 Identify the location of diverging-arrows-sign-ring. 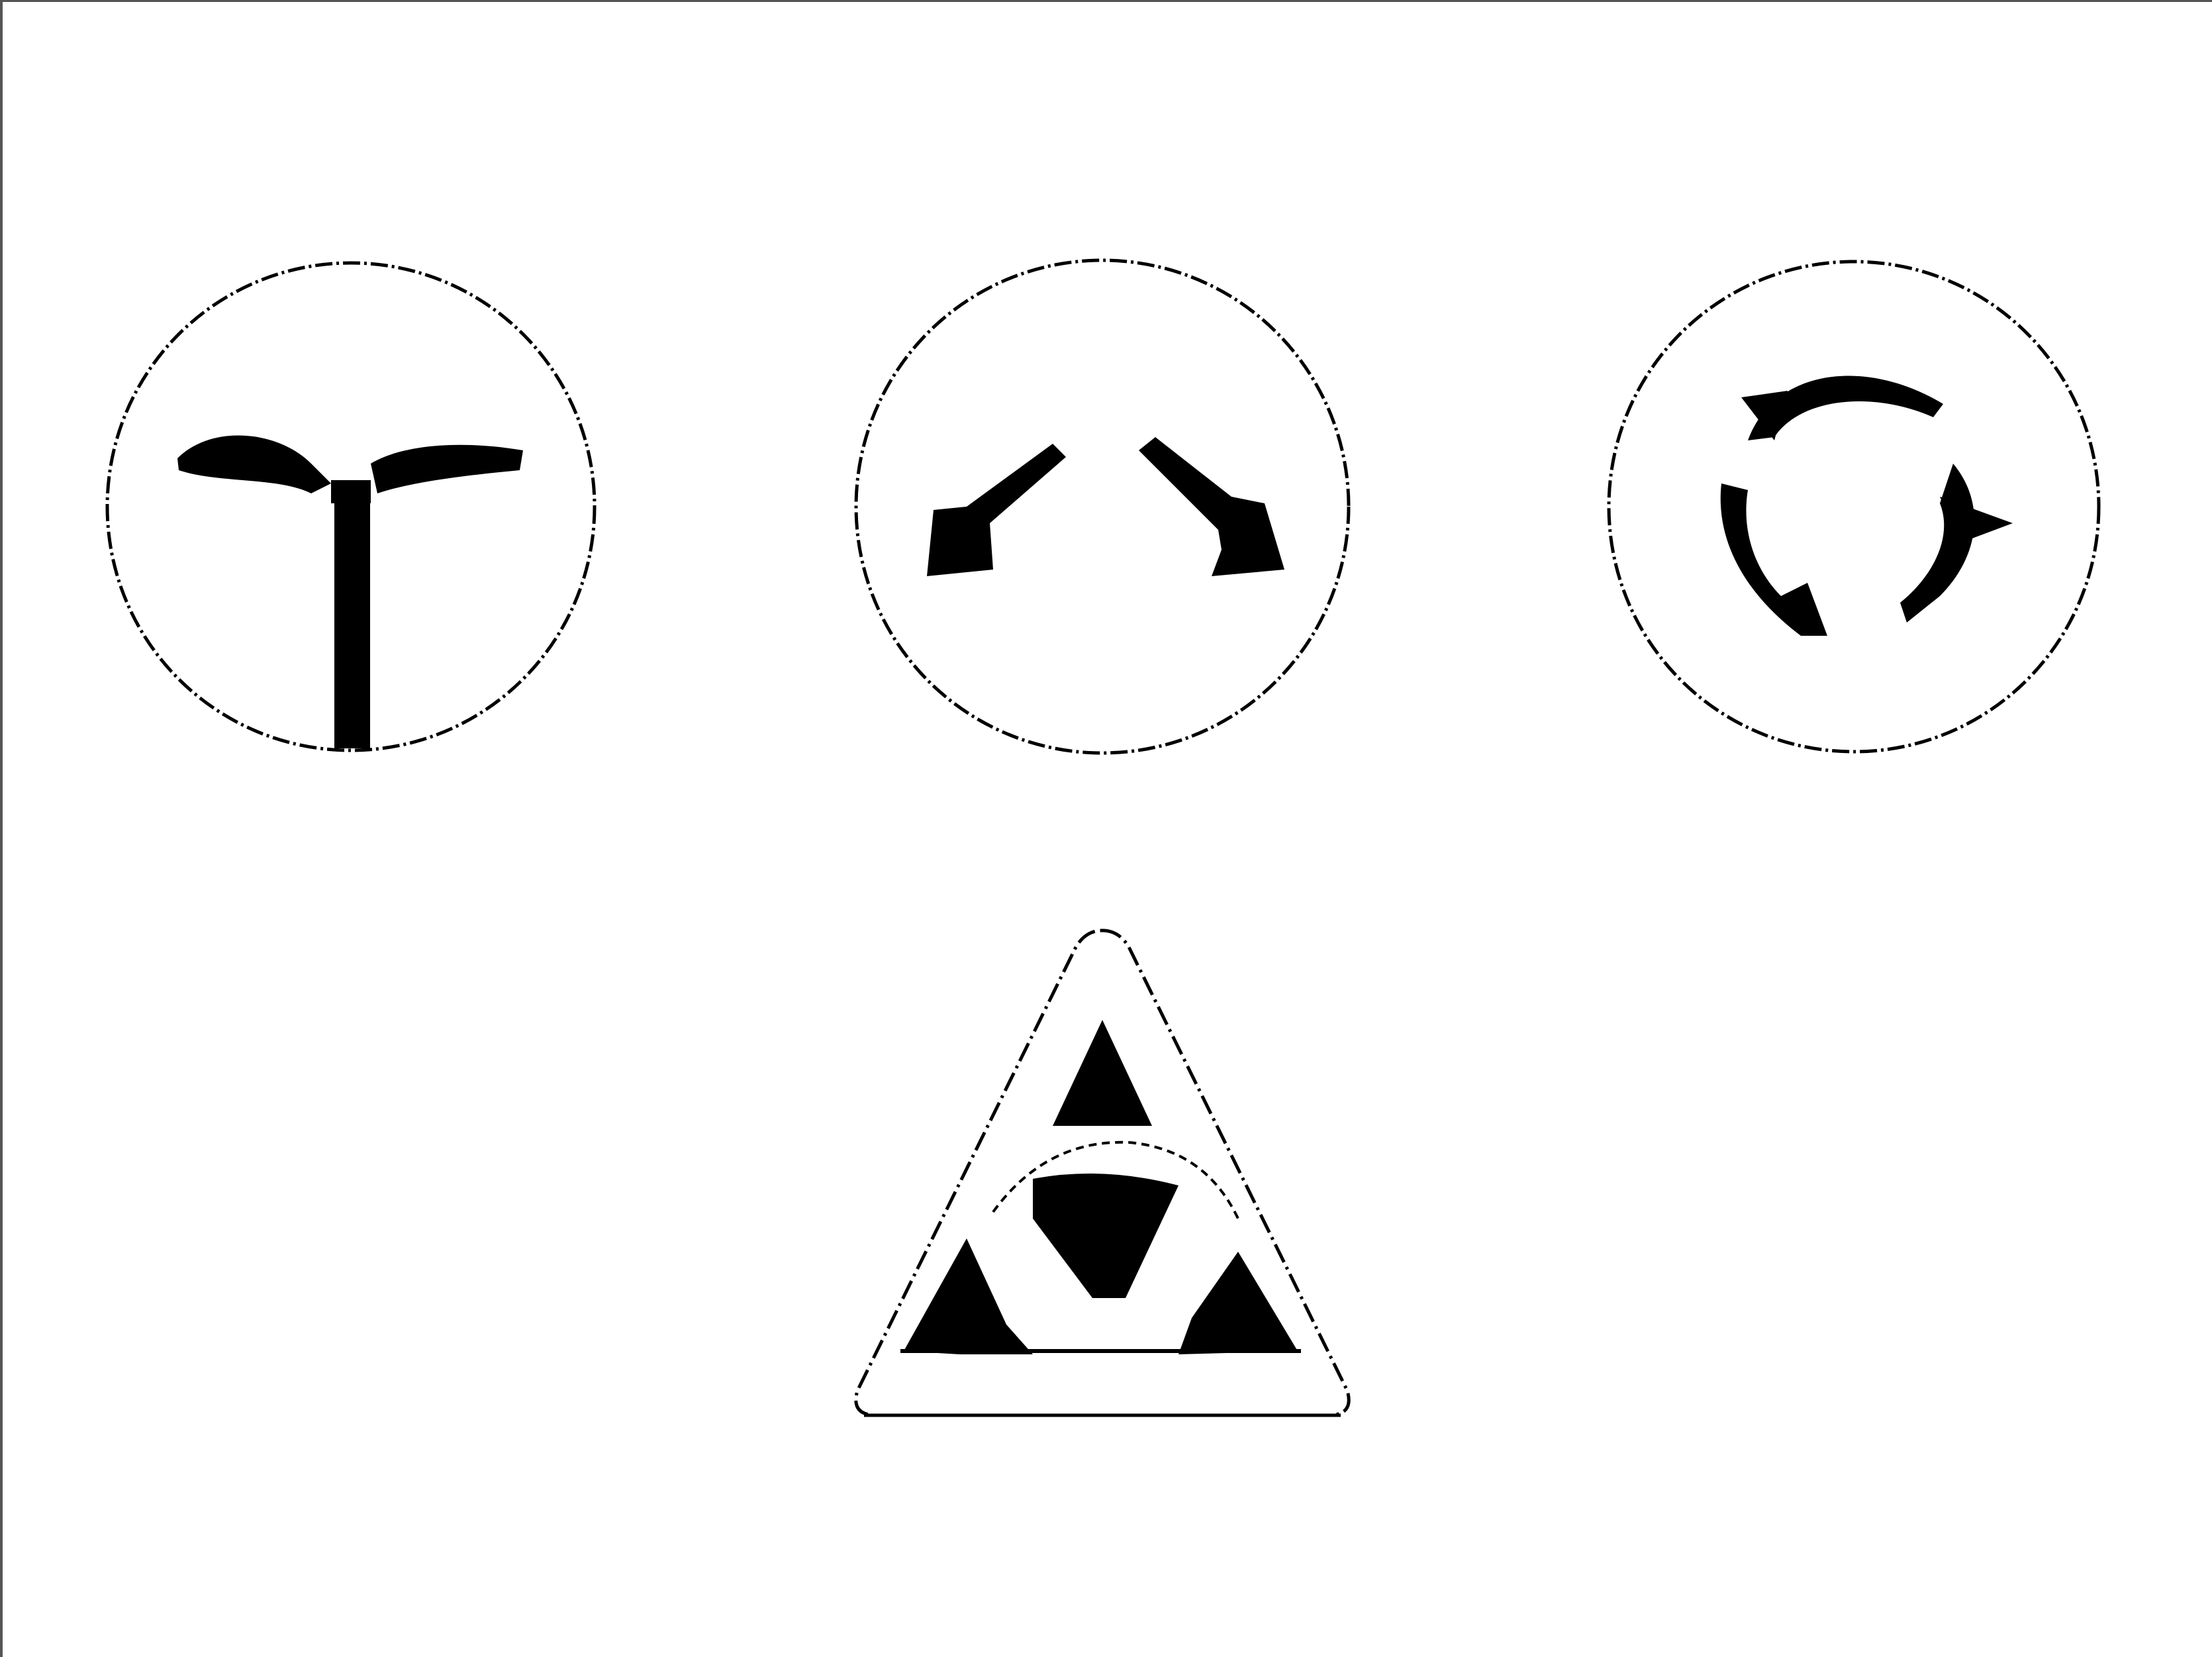
(1102, 506).